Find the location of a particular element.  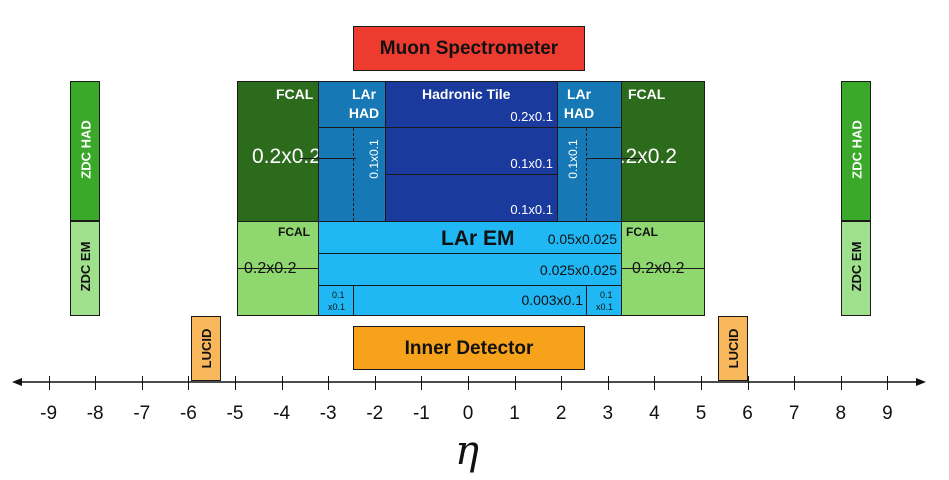

lucid-left: LUCID is located at coordinates (206, 348).